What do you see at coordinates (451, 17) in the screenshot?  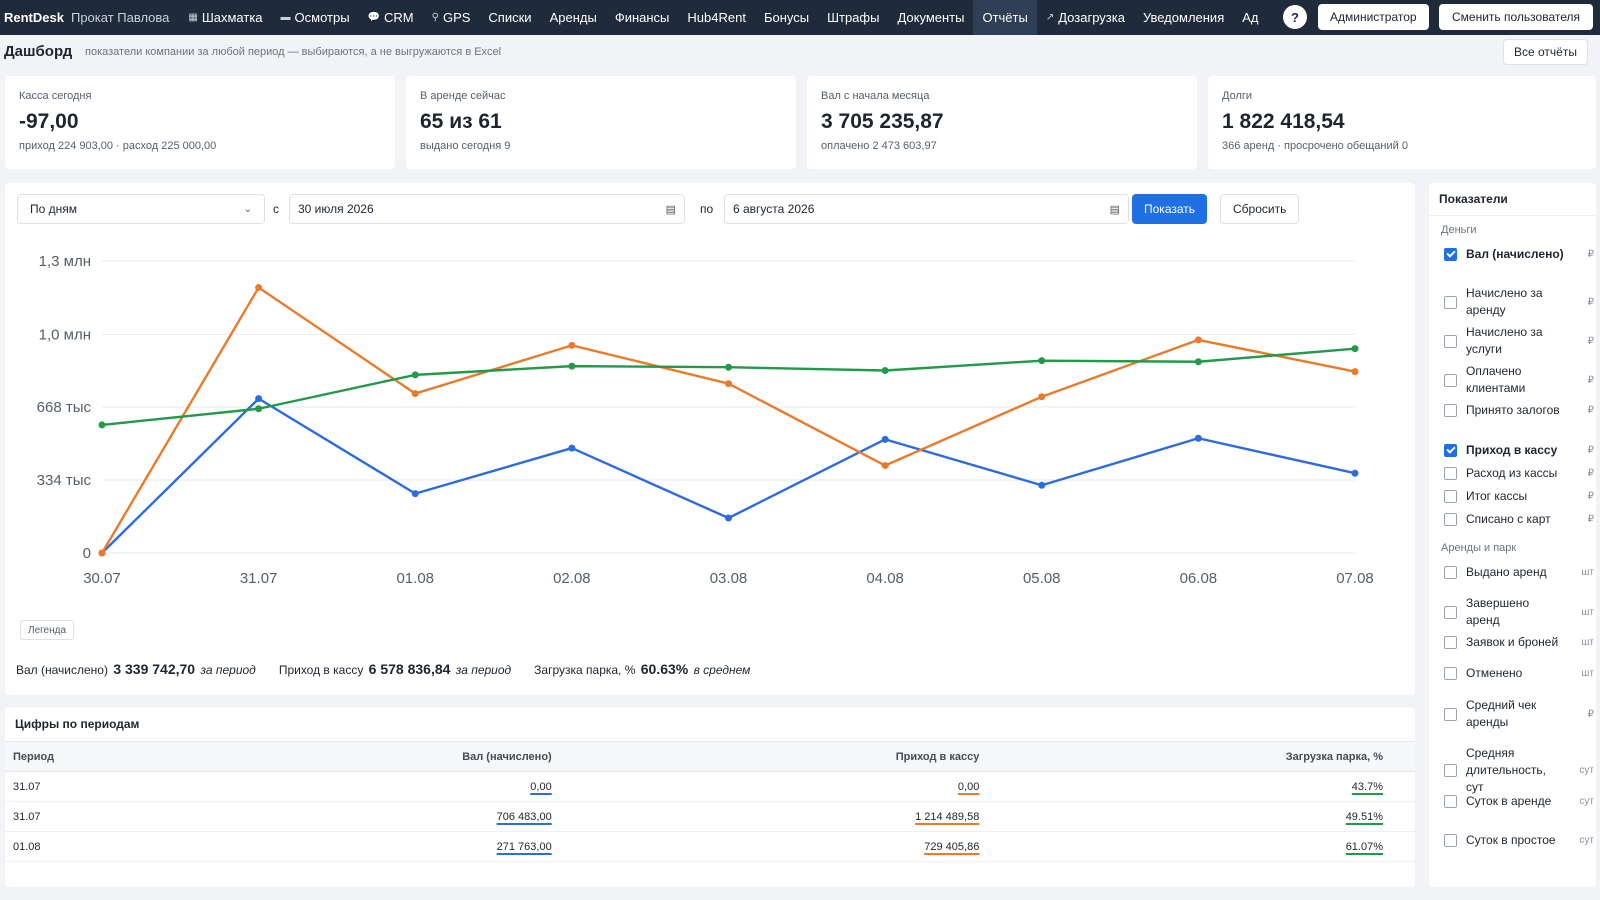 I see `nav-item: ⚲ GPS` at bounding box center [451, 17].